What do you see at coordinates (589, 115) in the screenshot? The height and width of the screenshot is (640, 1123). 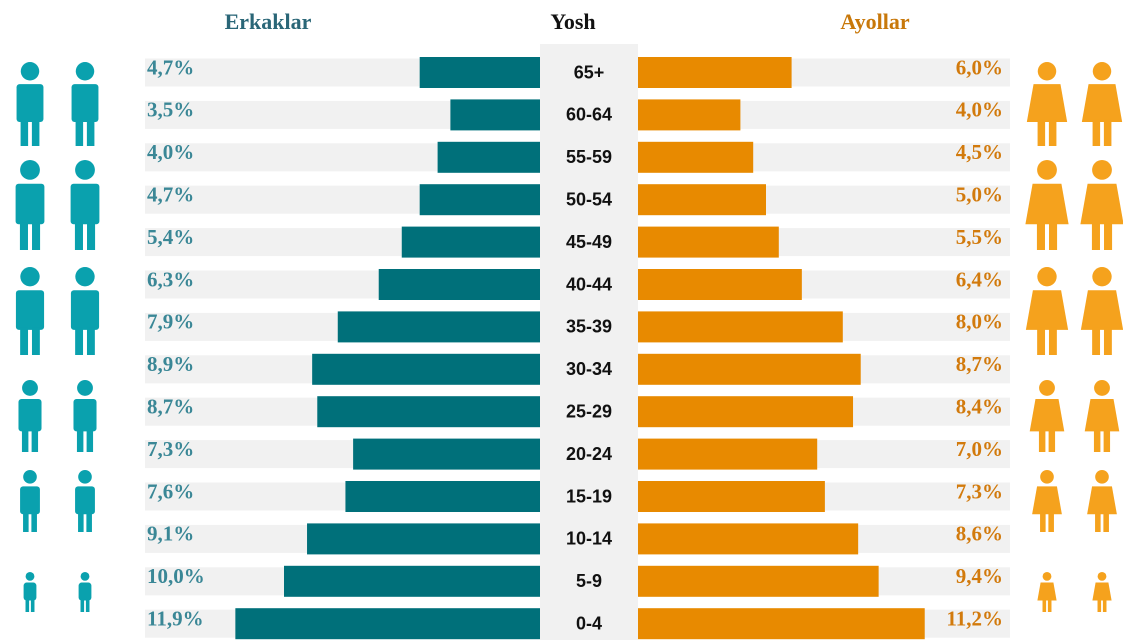 I see `category-label: 60-64` at bounding box center [589, 115].